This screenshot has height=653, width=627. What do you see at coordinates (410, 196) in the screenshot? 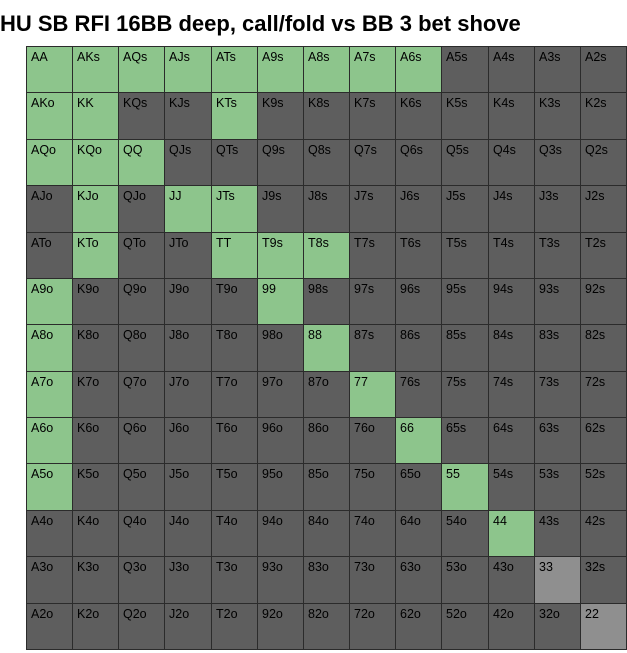
I see `hand-label: J6s` at bounding box center [410, 196].